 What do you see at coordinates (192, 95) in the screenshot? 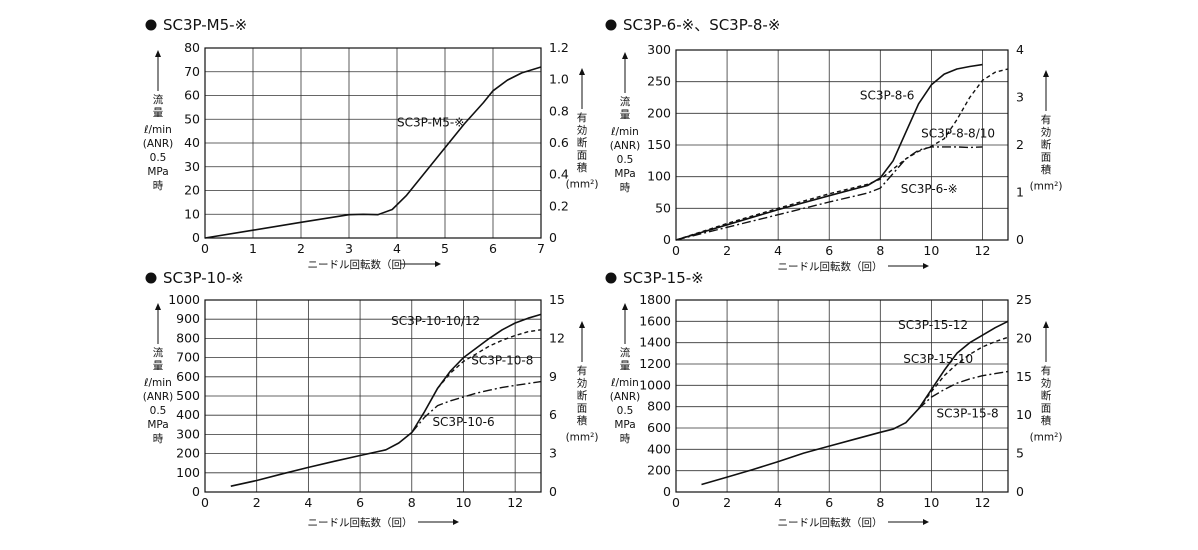
I see `y-tick-label: 60` at bounding box center [192, 95].